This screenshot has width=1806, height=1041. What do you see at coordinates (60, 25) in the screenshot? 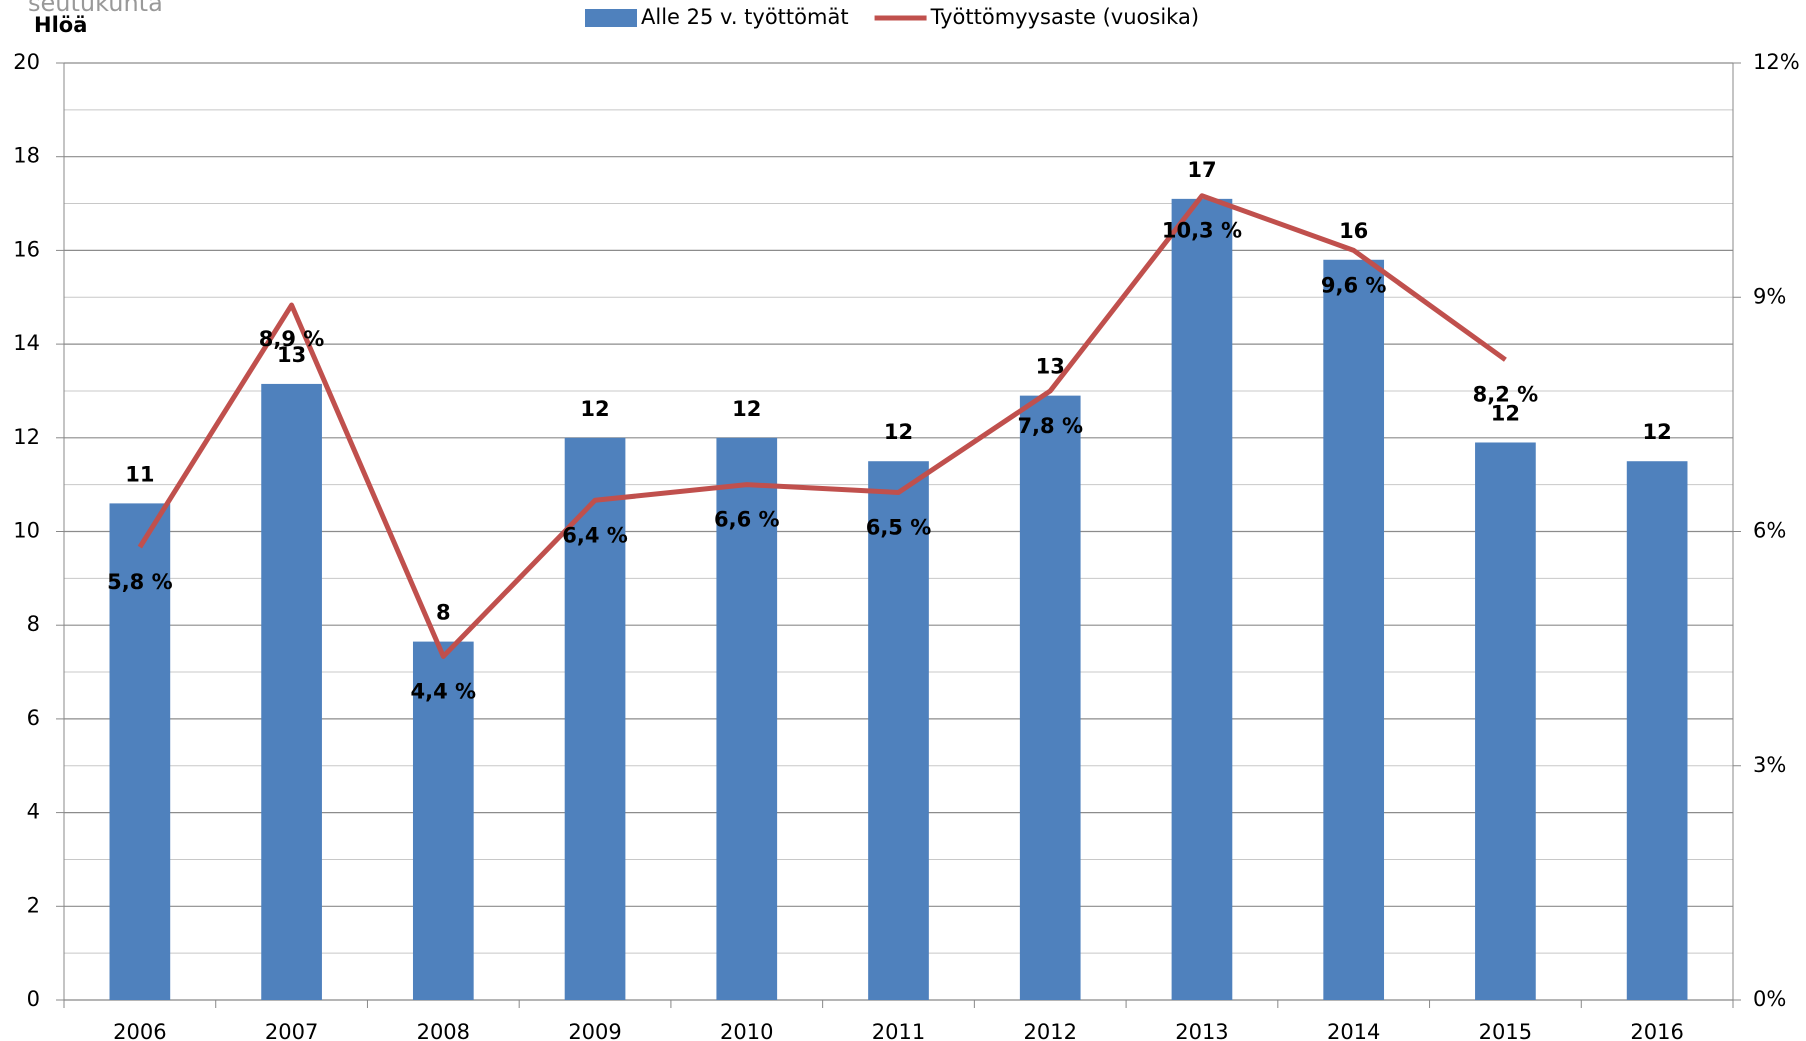
I see `y-axis-label: Hlöä` at bounding box center [60, 25].